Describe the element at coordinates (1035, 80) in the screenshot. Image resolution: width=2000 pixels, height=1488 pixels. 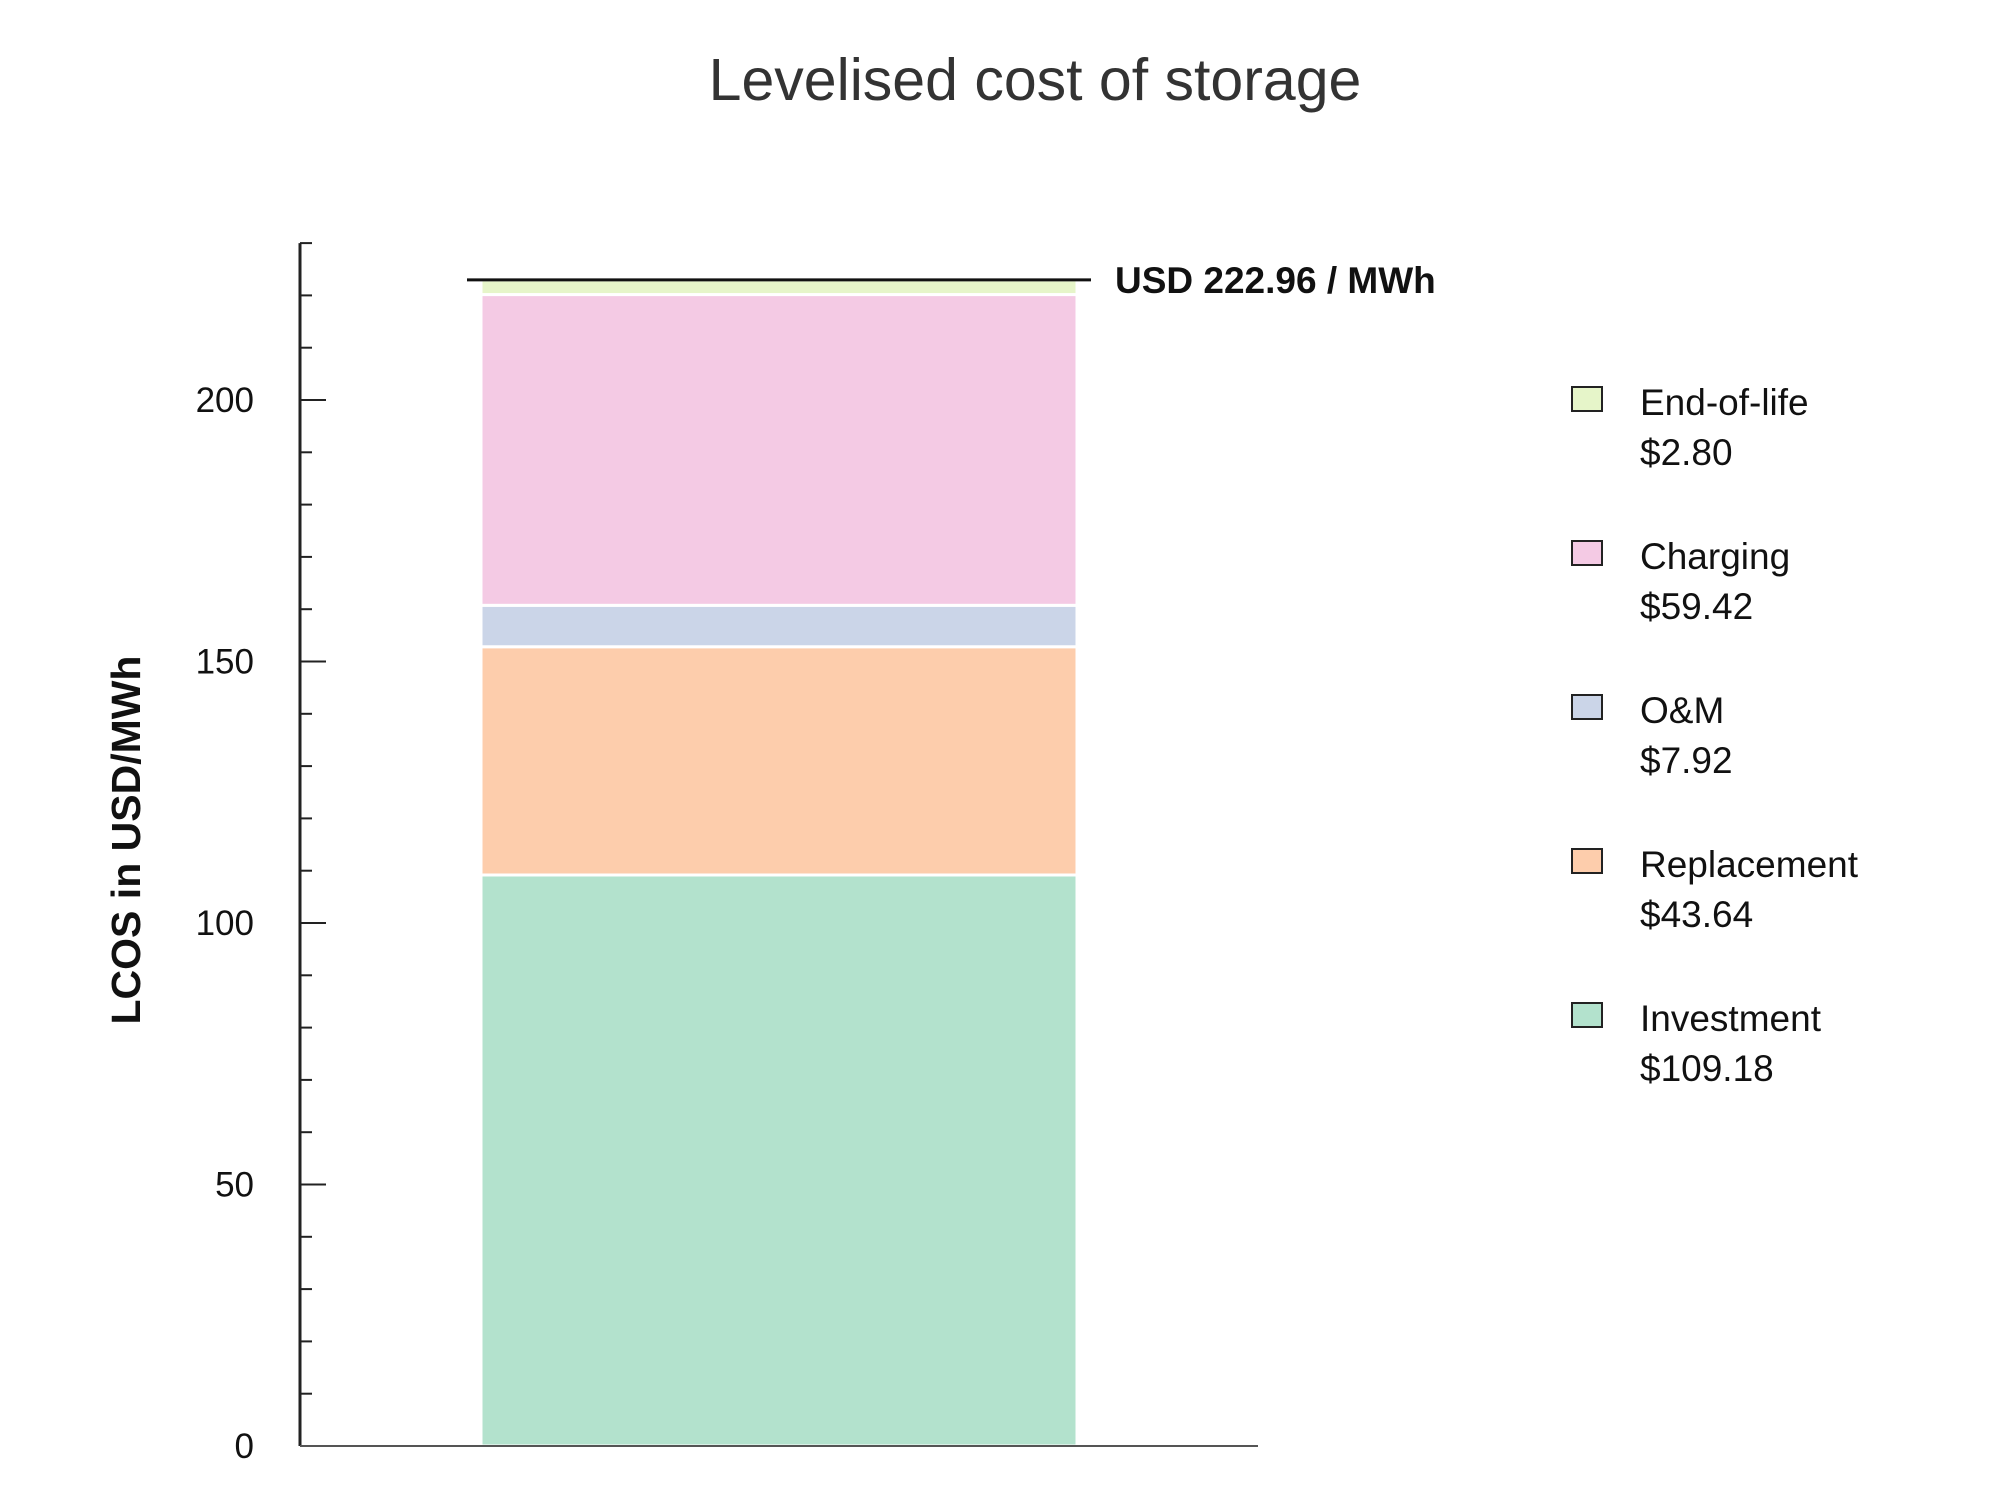
I see `chart-title: Levelised cost of storage` at that location.